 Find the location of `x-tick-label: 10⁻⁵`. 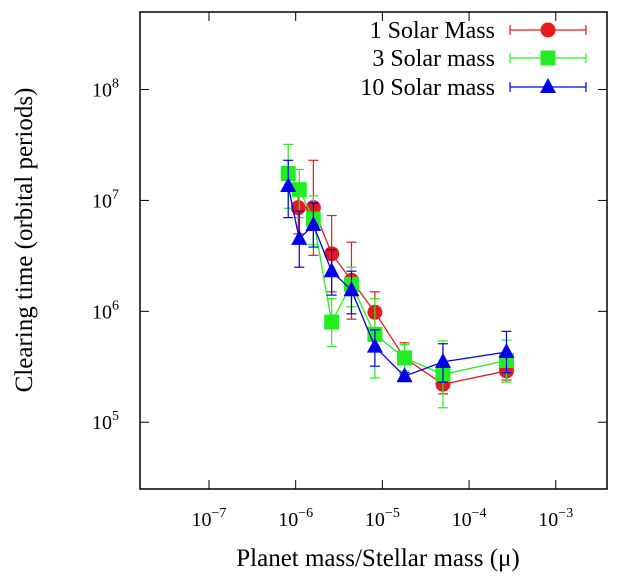

x-tick-label: 10⁻⁵ is located at coordinates (382, 518).